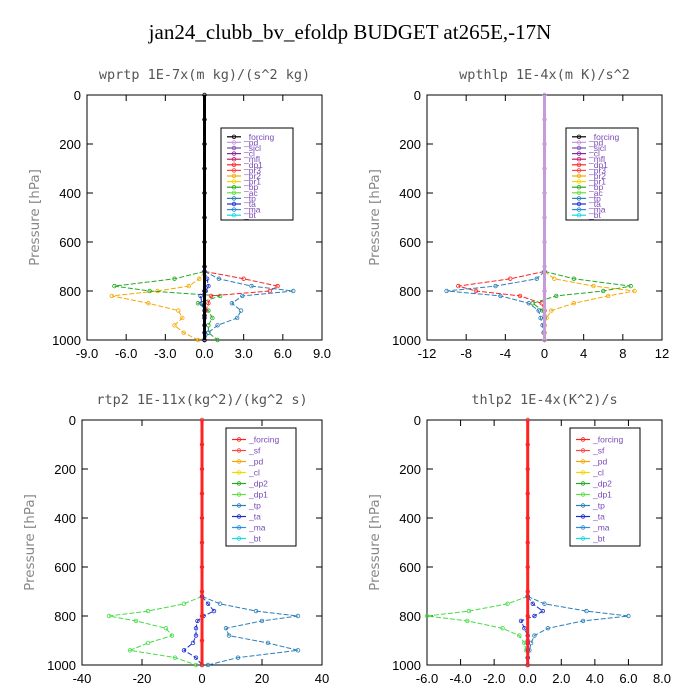 The height and width of the screenshot is (700, 700). Describe the element at coordinates (264, 440) in the screenshot. I see `legend-label: _forcing` at that location.